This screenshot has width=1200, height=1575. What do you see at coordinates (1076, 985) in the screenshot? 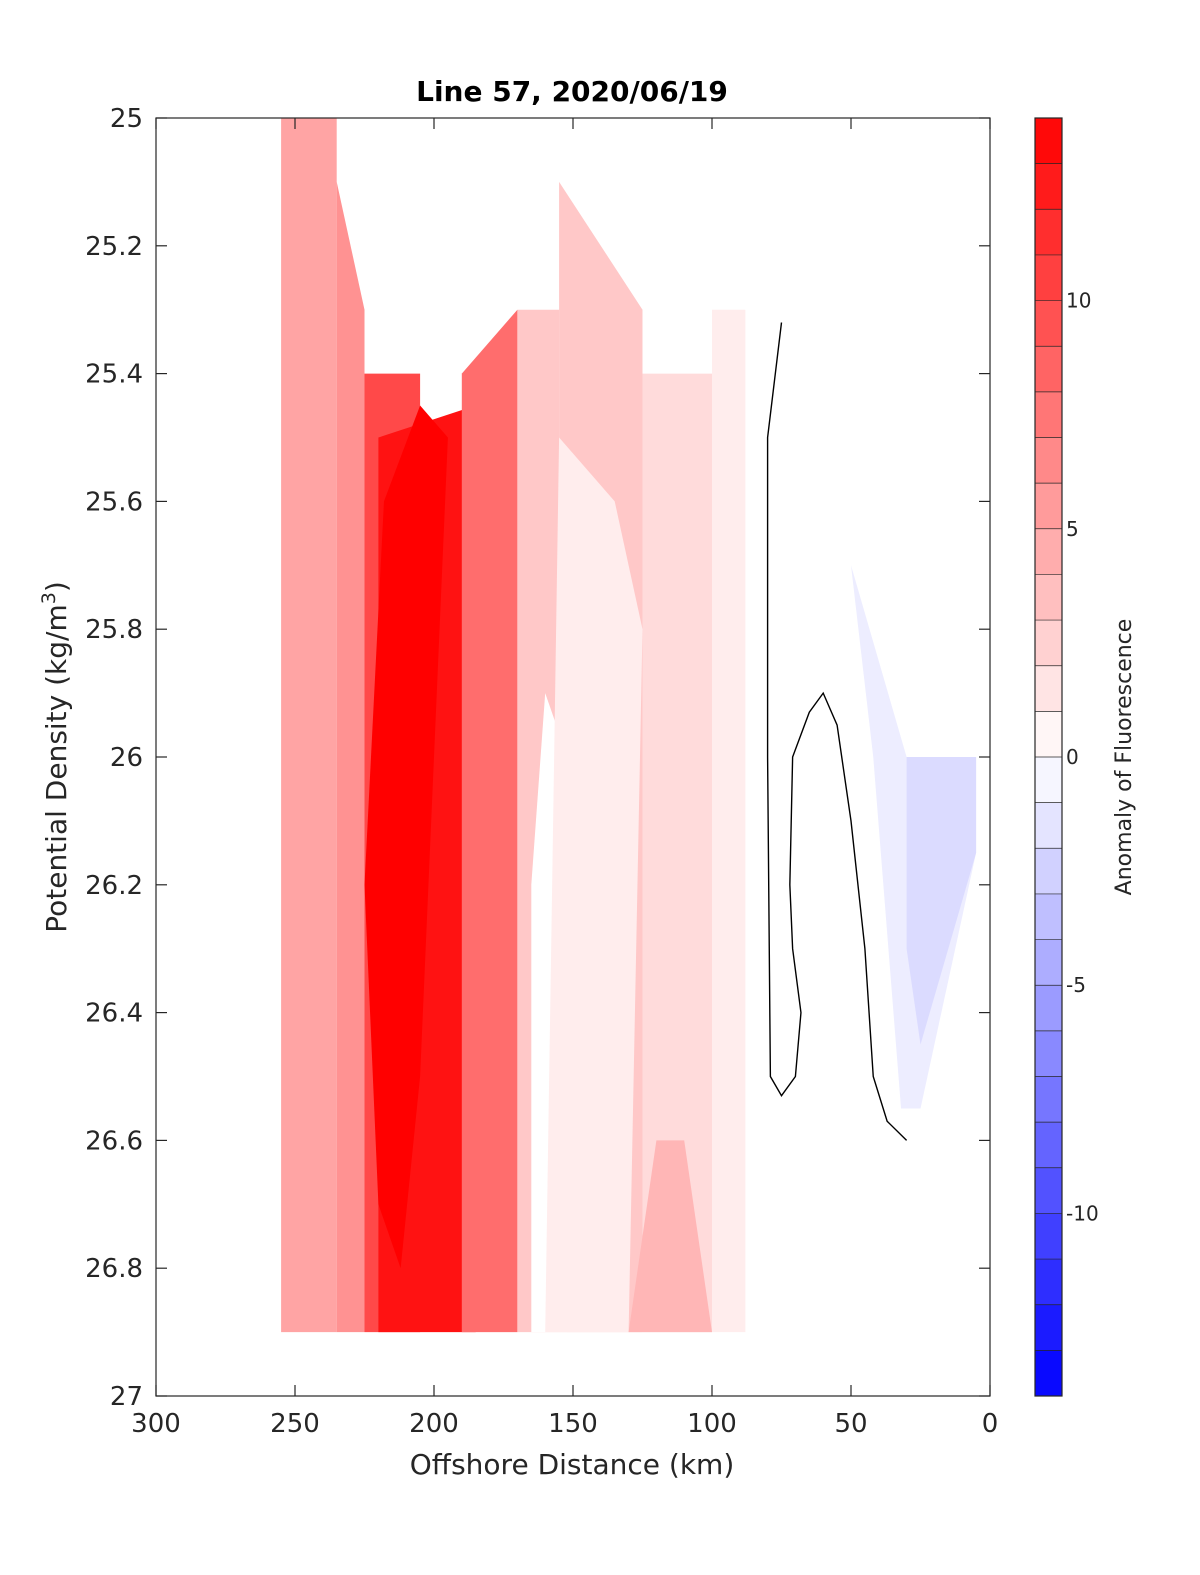
I see `colorbar-tick-label: -5` at bounding box center [1076, 985].